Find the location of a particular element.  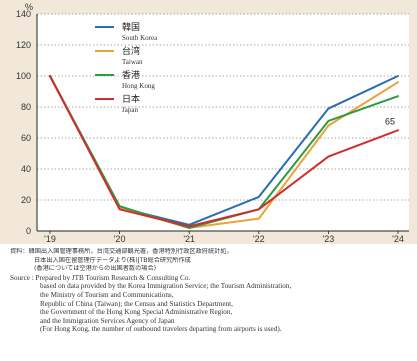

x-tick-label: '24 is located at coordinates (398, 239).